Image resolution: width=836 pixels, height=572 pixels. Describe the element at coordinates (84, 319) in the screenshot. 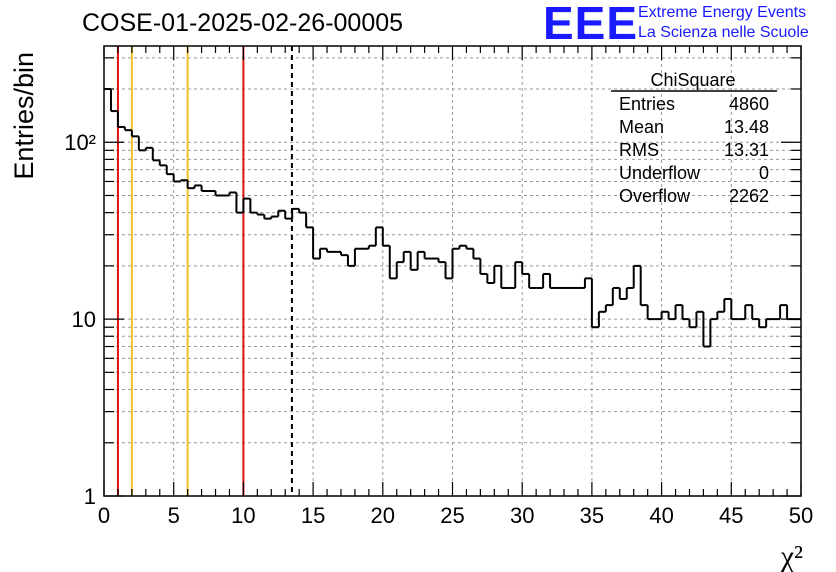

I see `y-tick-label: 10` at that location.